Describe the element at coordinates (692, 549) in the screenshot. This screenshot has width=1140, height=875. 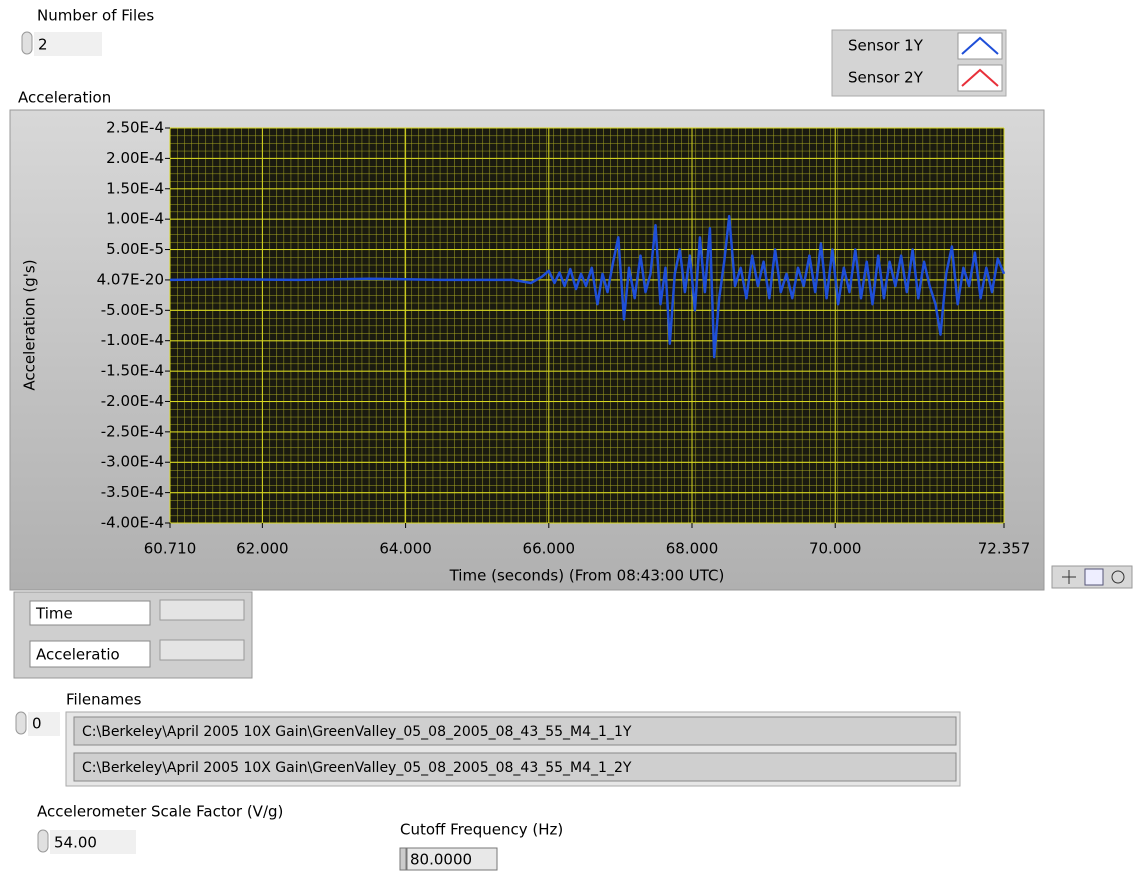
I see `x-tick-label: 68.000` at that location.